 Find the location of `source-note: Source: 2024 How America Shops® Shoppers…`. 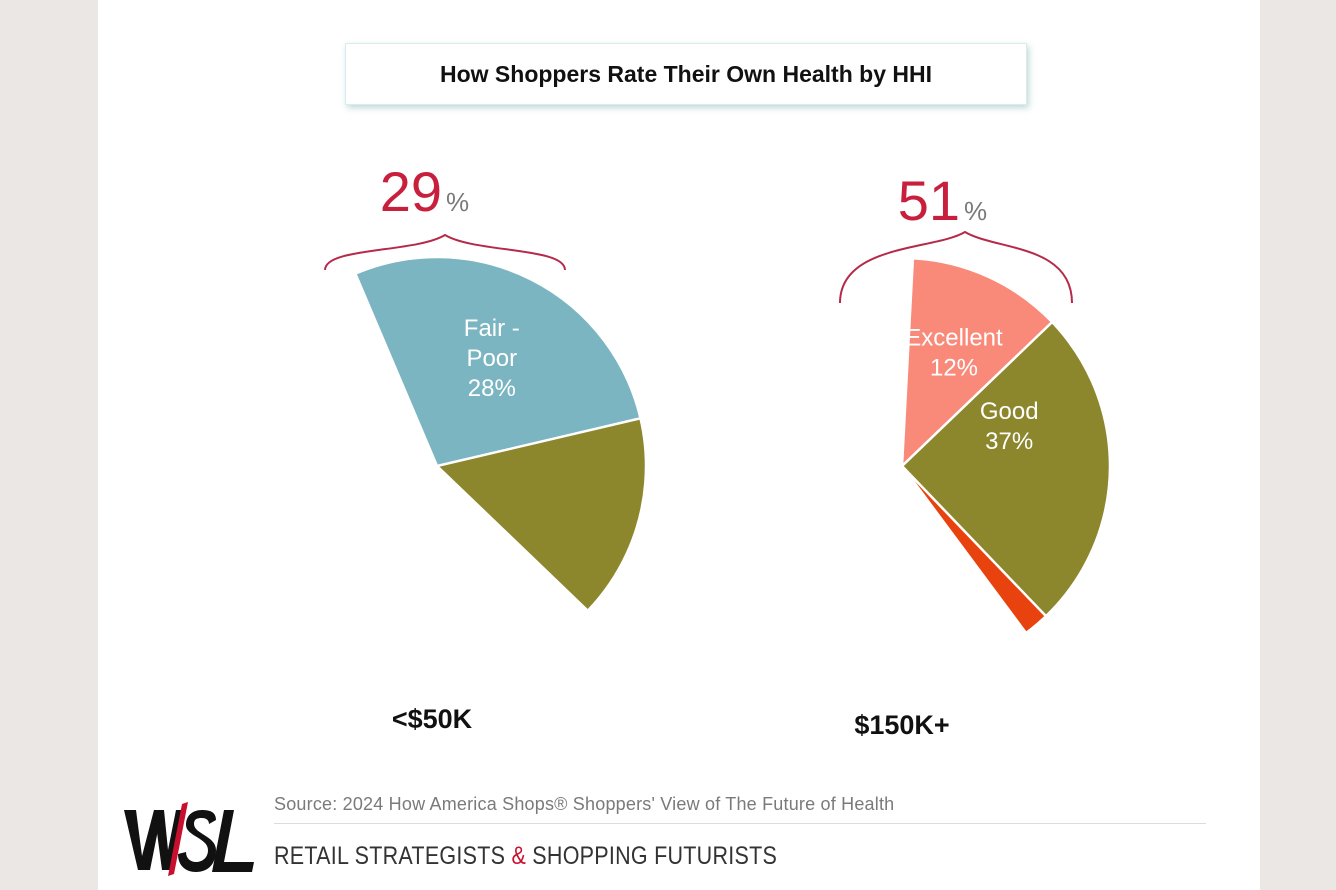

source-note: Source: 2024 How America Shops® Shoppers… is located at coordinates (584, 804).